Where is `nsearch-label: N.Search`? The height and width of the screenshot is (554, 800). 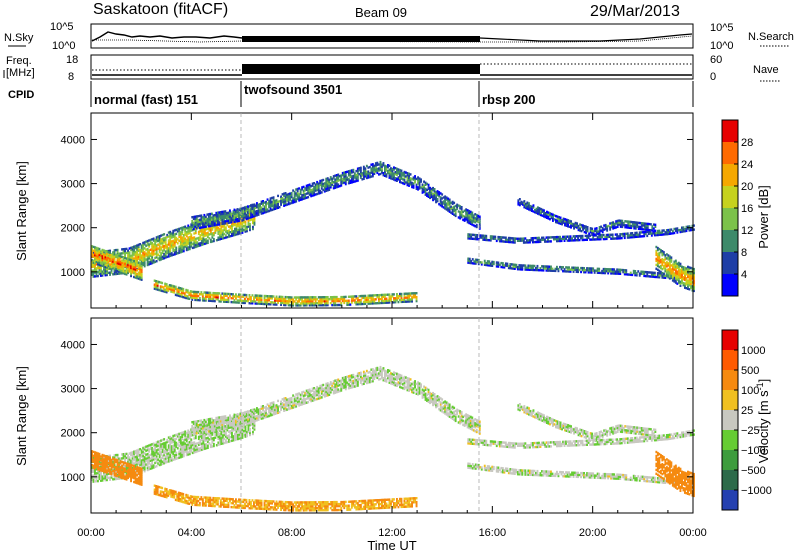 nsearch-label: N.Search is located at coordinates (771, 37).